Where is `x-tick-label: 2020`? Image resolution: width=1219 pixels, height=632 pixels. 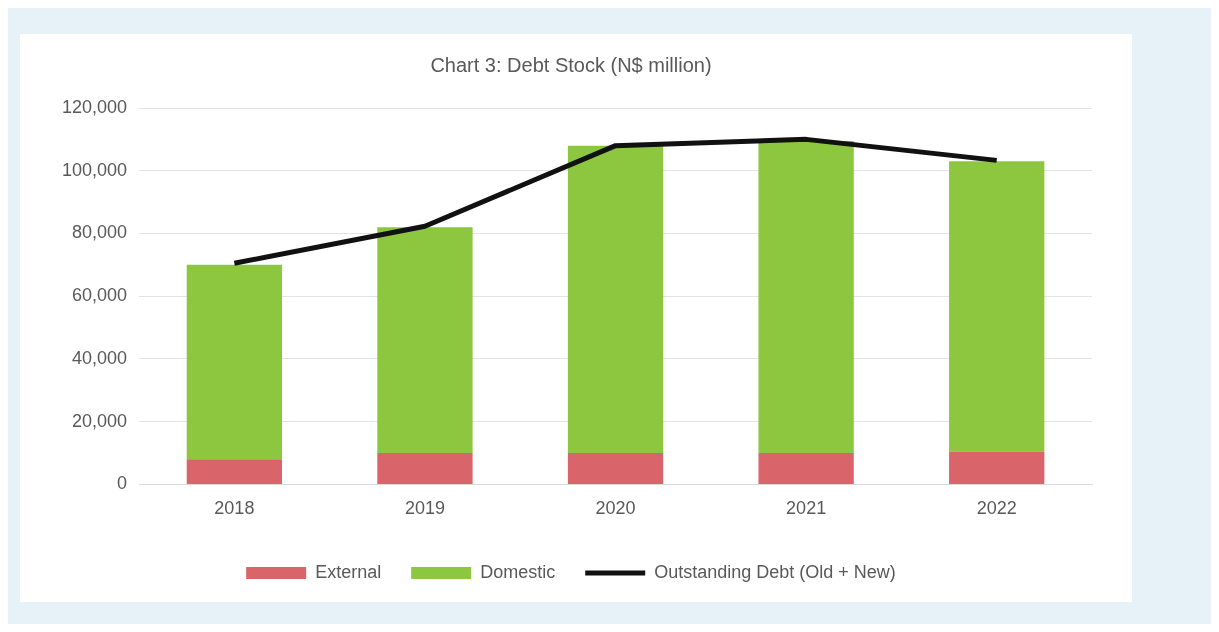 x-tick-label: 2020 is located at coordinates (615, 508).